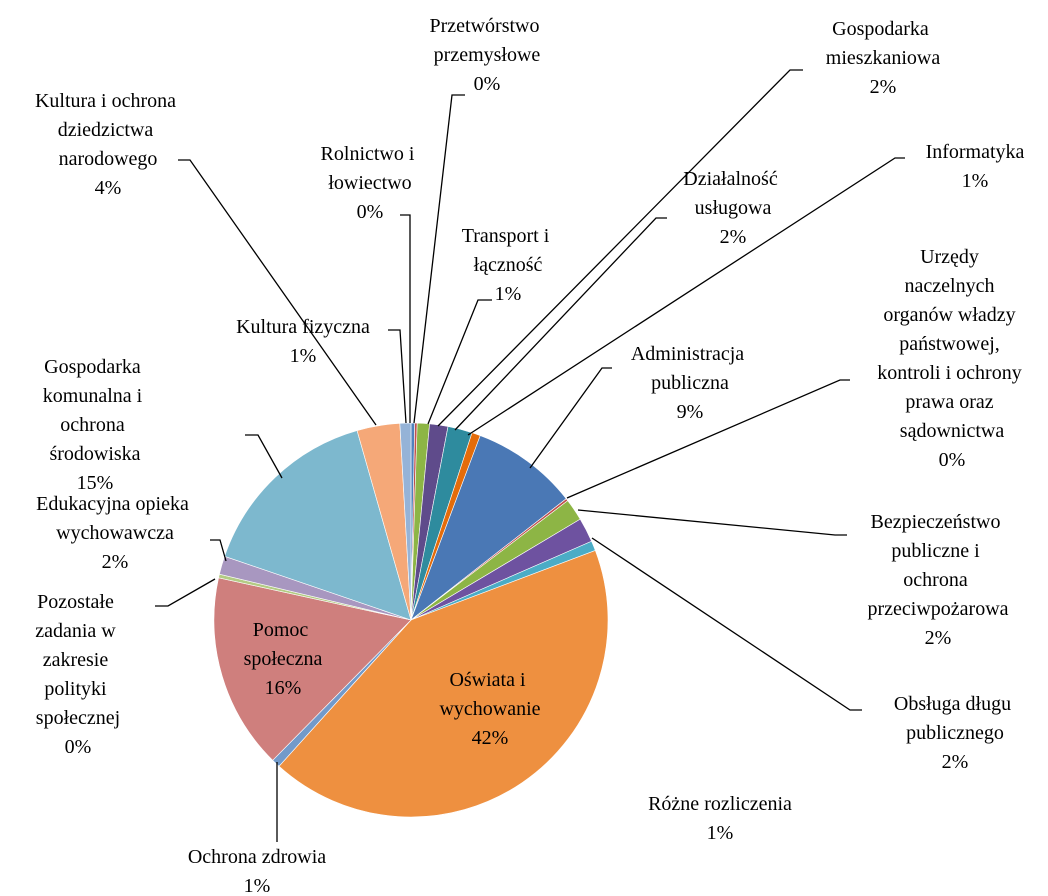 The height and width of the screenshot is (896, 1048). What do you see at coordinates (952, 431) in the screenshot?
I see `label-line: sądownictwa` at bounding box center [952, 431].